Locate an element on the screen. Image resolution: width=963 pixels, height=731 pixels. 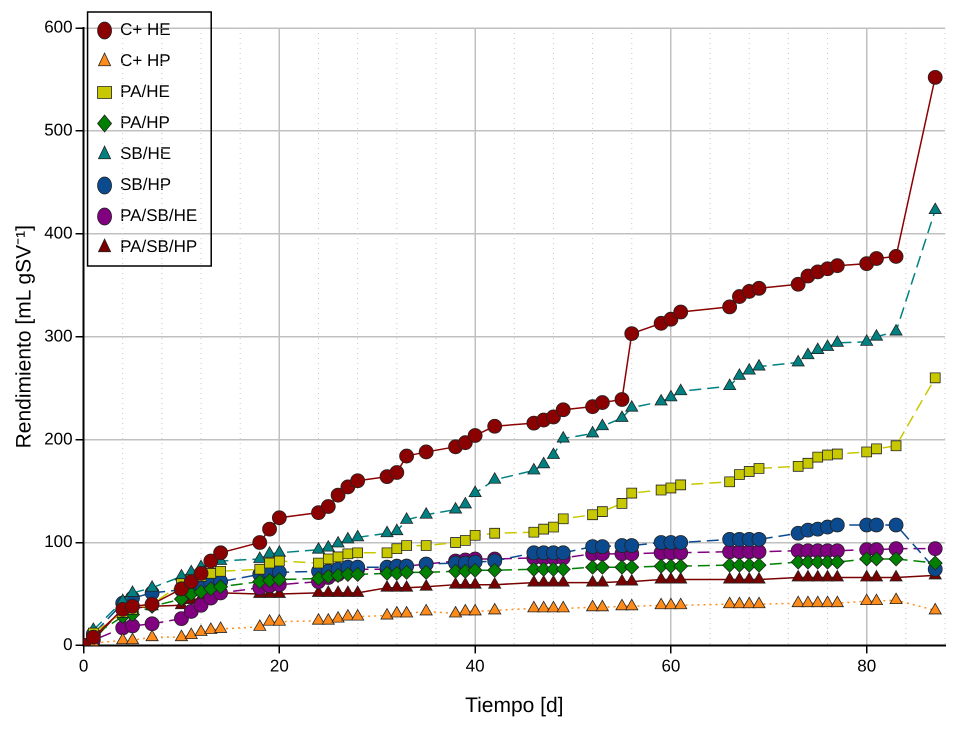
legend-label: C+ HE is located at coordinates (145, 30).